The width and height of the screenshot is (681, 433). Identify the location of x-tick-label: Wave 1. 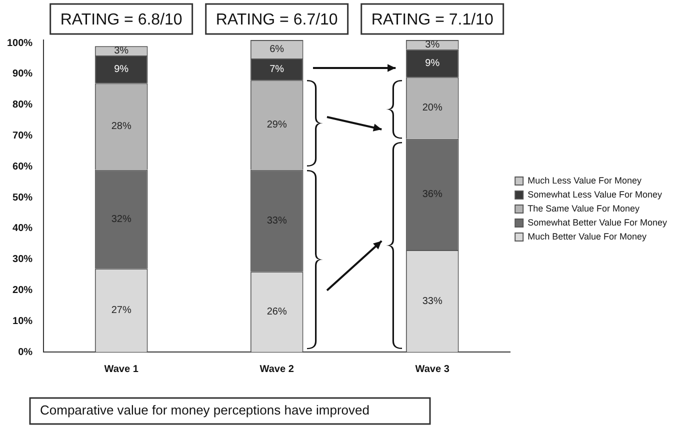
(121, 369).